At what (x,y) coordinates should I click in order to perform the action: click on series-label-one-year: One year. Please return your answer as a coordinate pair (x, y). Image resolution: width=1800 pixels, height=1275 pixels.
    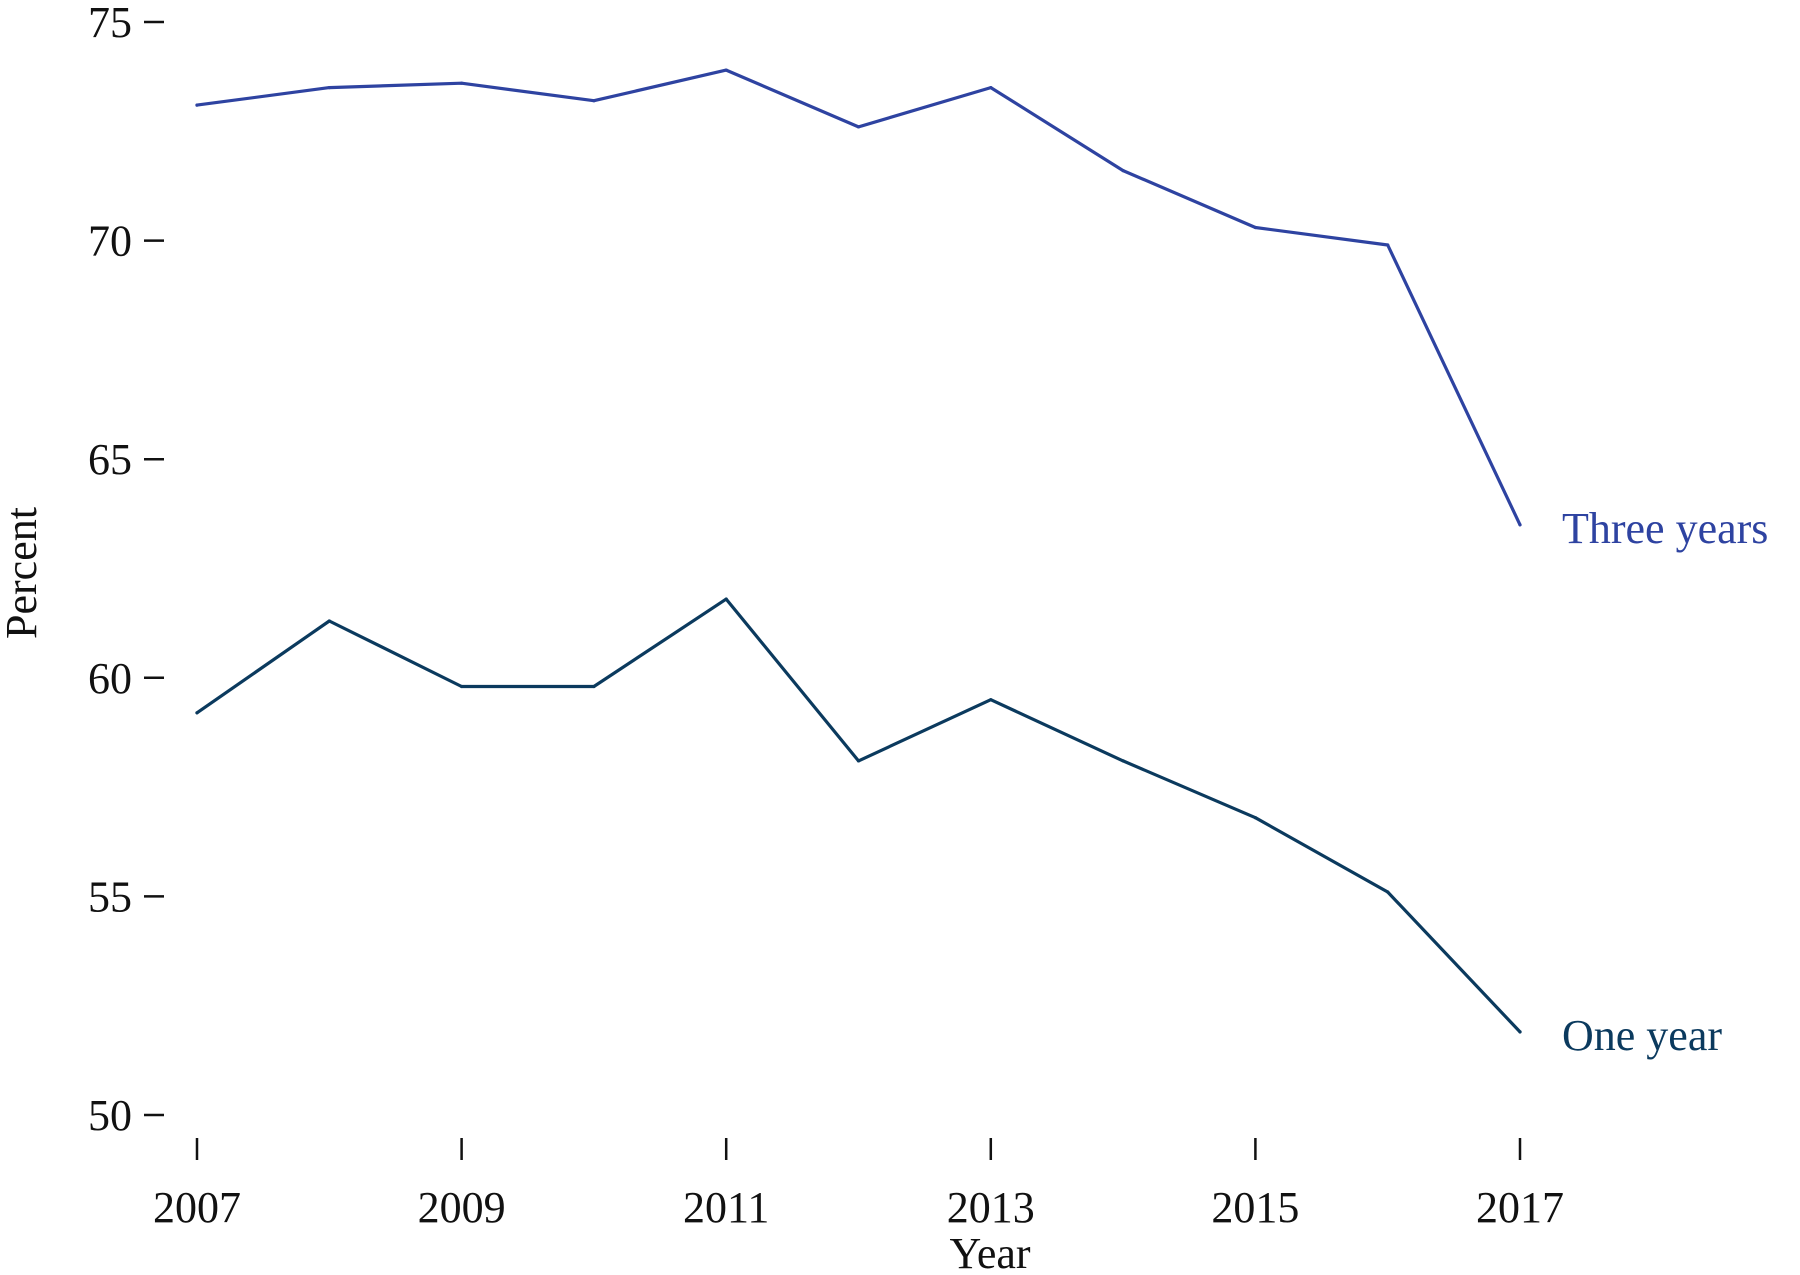
    Looking at the image, I should click on (1642, 1035).